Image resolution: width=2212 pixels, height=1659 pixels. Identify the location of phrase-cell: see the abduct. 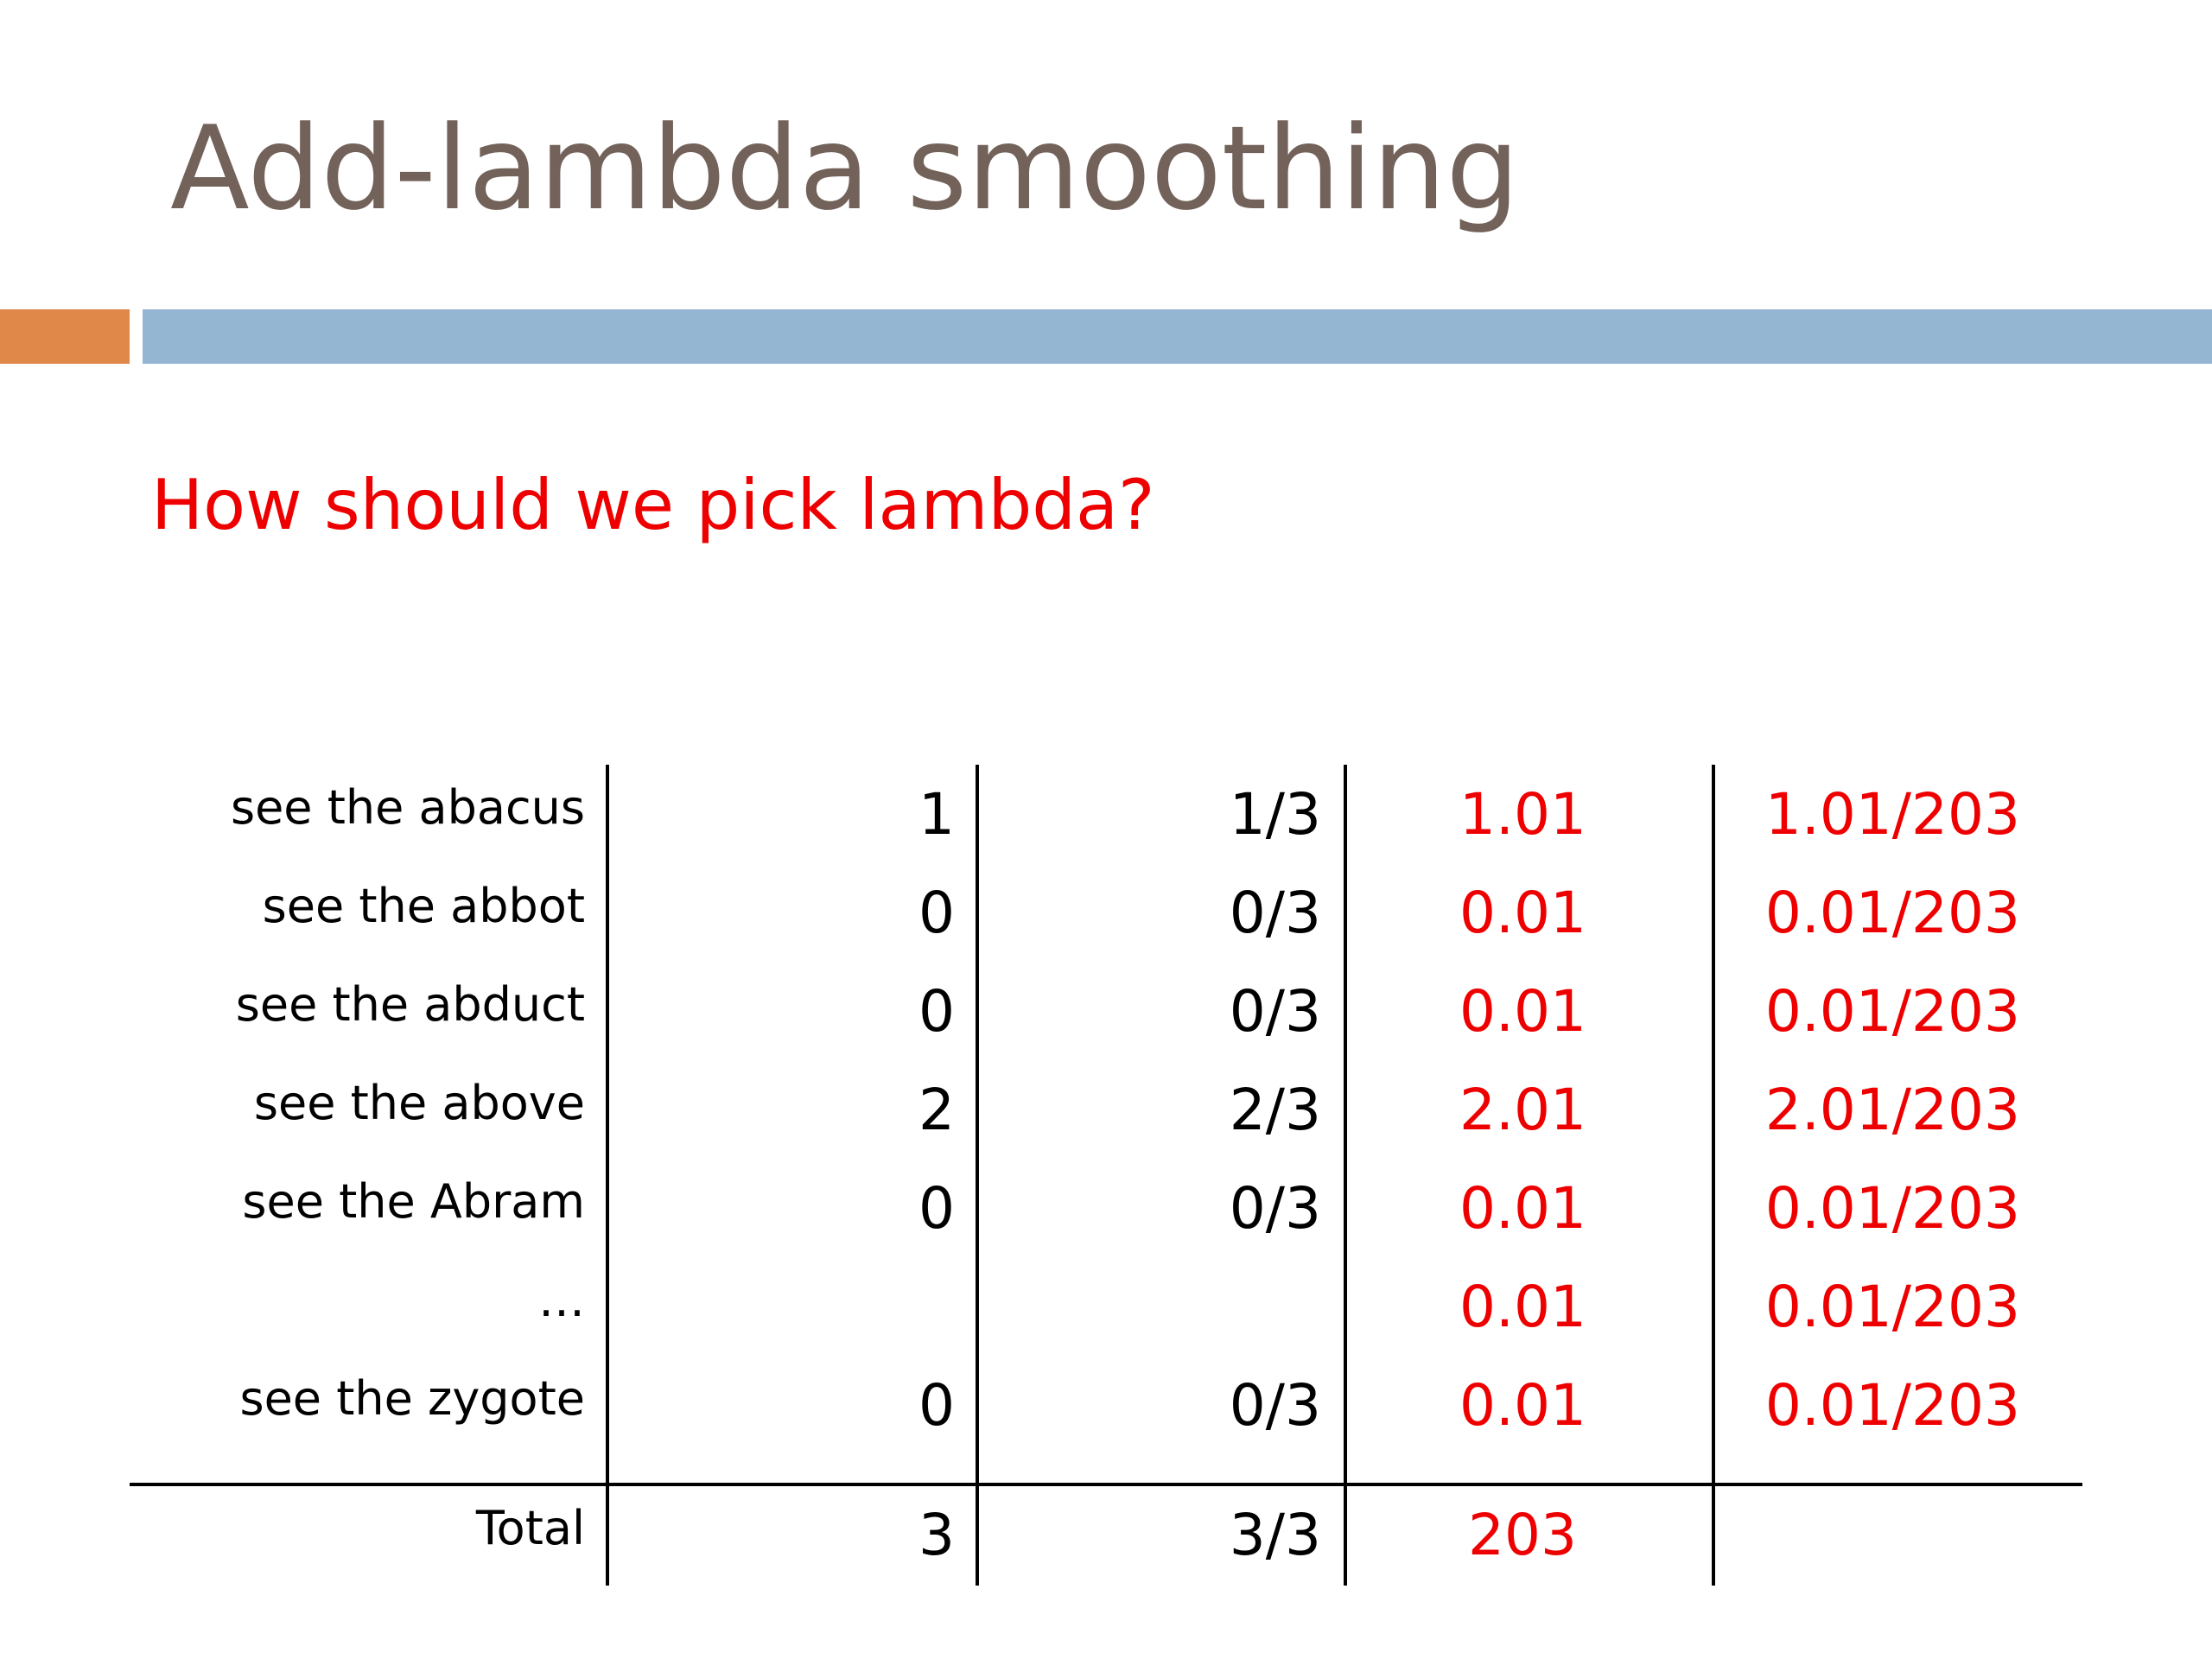
(410, 1004).